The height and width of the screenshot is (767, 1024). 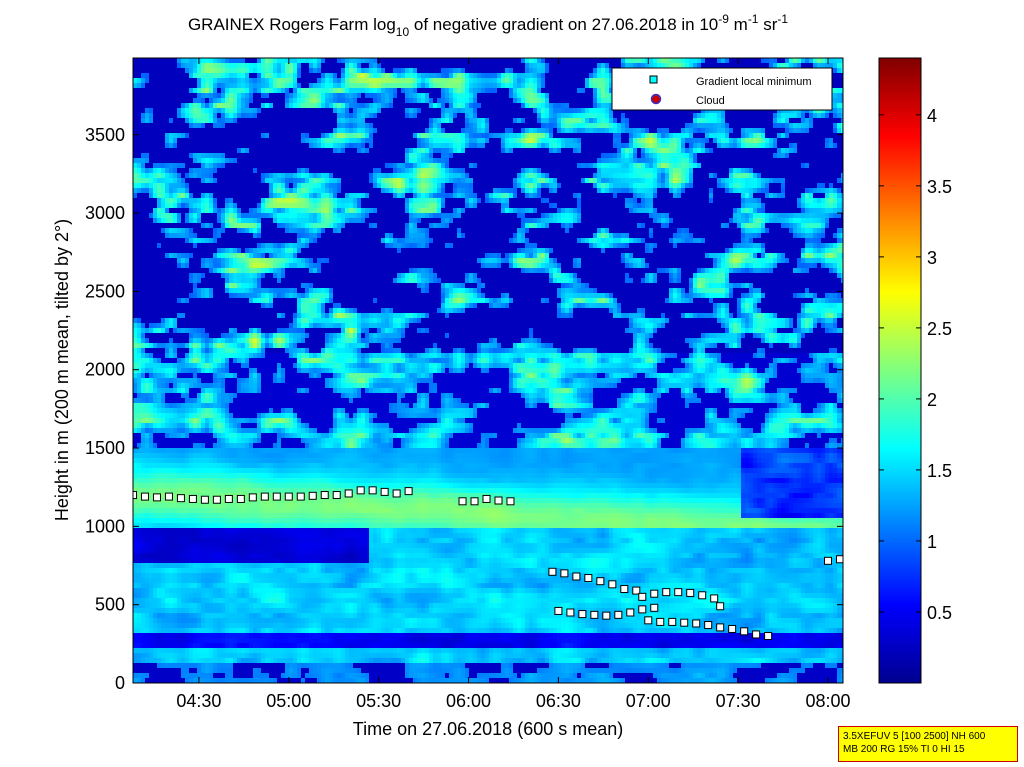 What do you see at coordinates (939, 187) in the screenshot?
I see `colorbar-tick-label: 3.5` at bounding box center [939, 187].